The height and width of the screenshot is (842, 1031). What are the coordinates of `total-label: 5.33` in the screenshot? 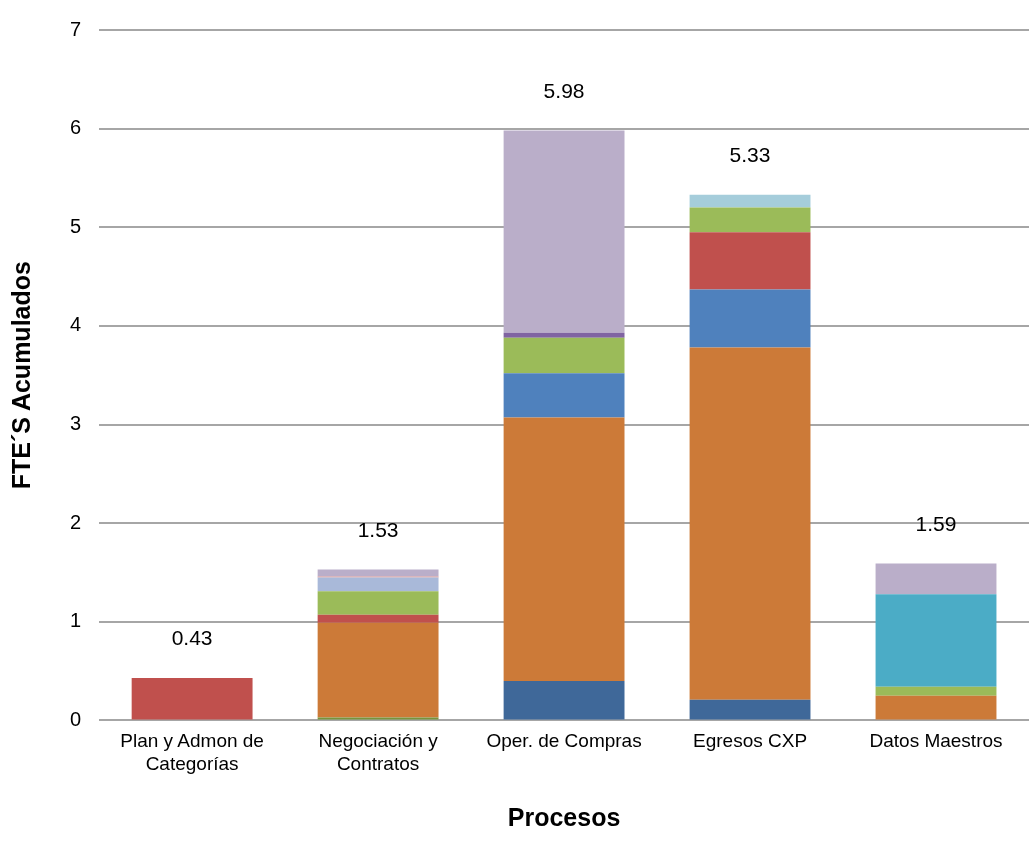 It's located at (750, 155).